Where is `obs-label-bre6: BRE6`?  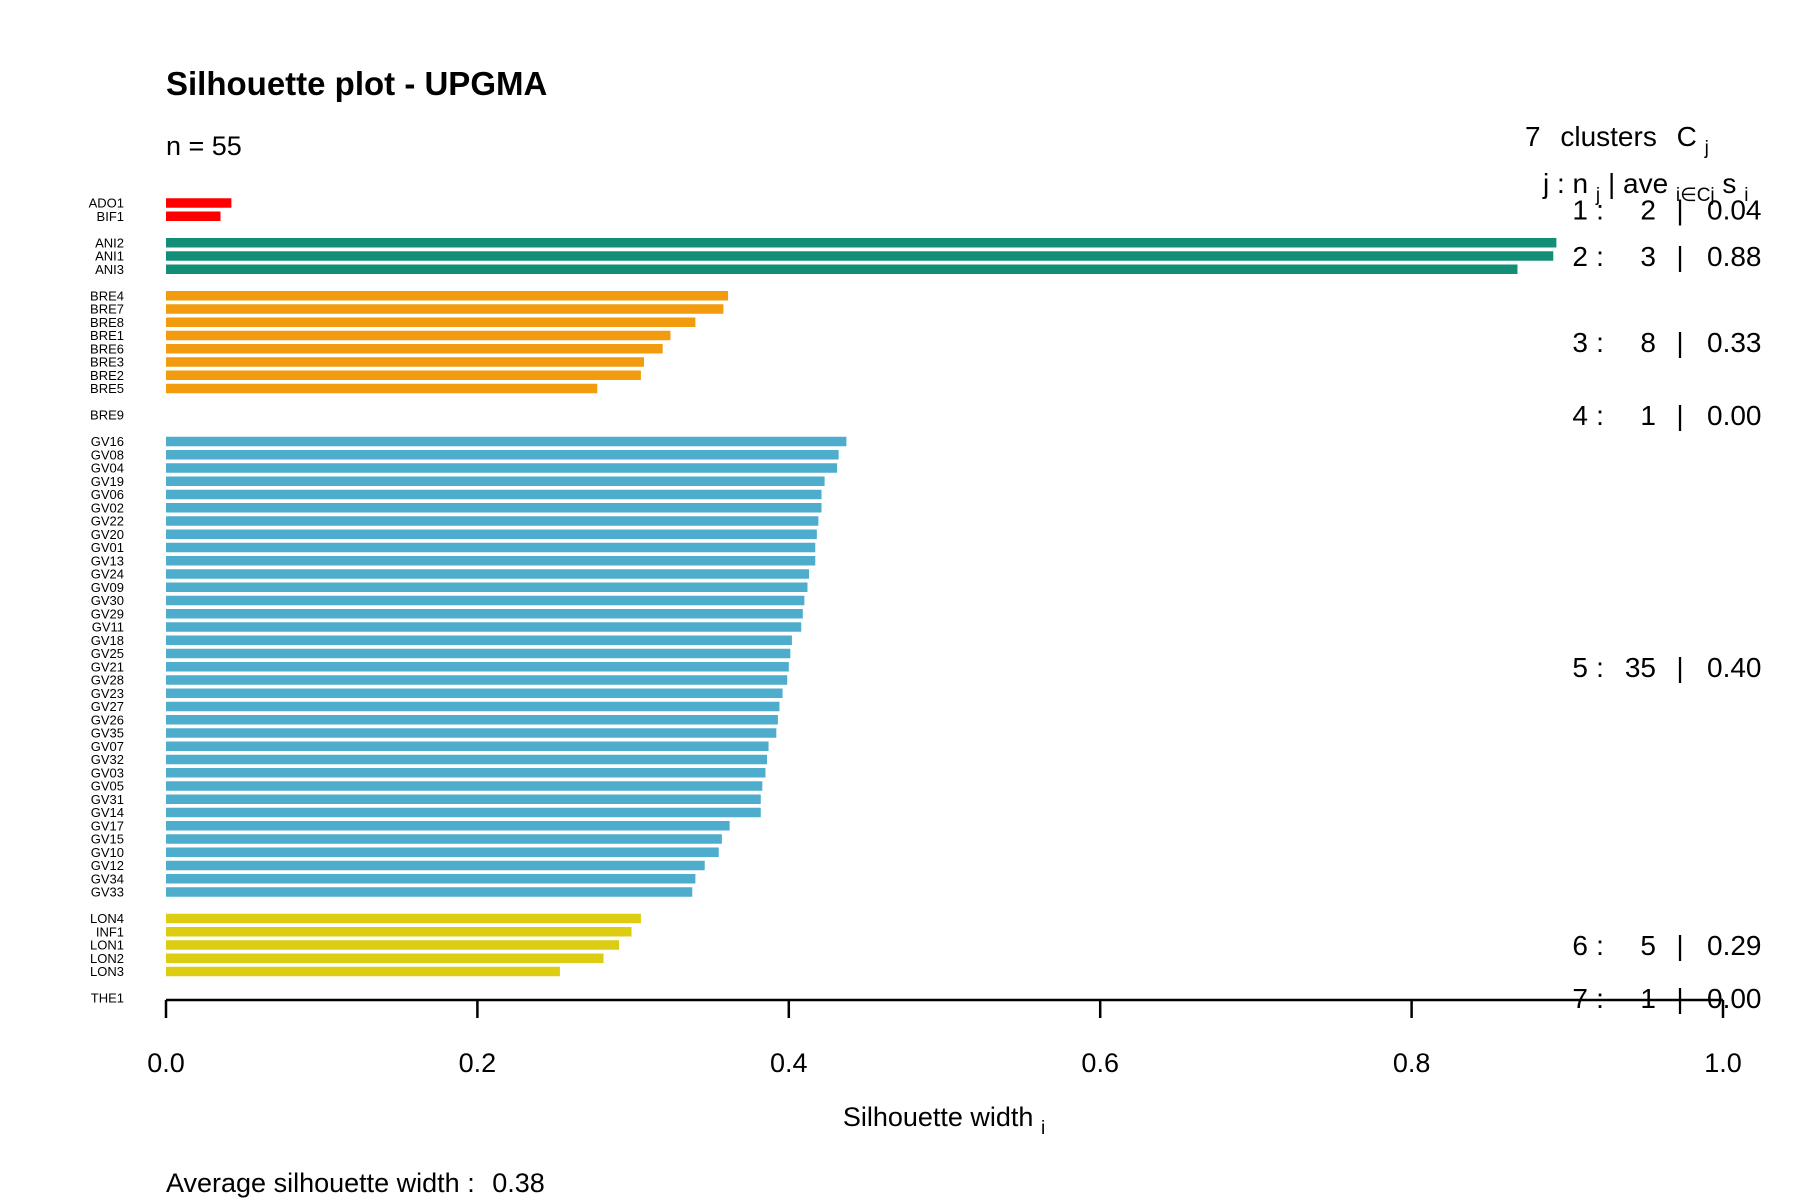
obs-label-bre6: BRE6 is located at coordinates (107, 348).